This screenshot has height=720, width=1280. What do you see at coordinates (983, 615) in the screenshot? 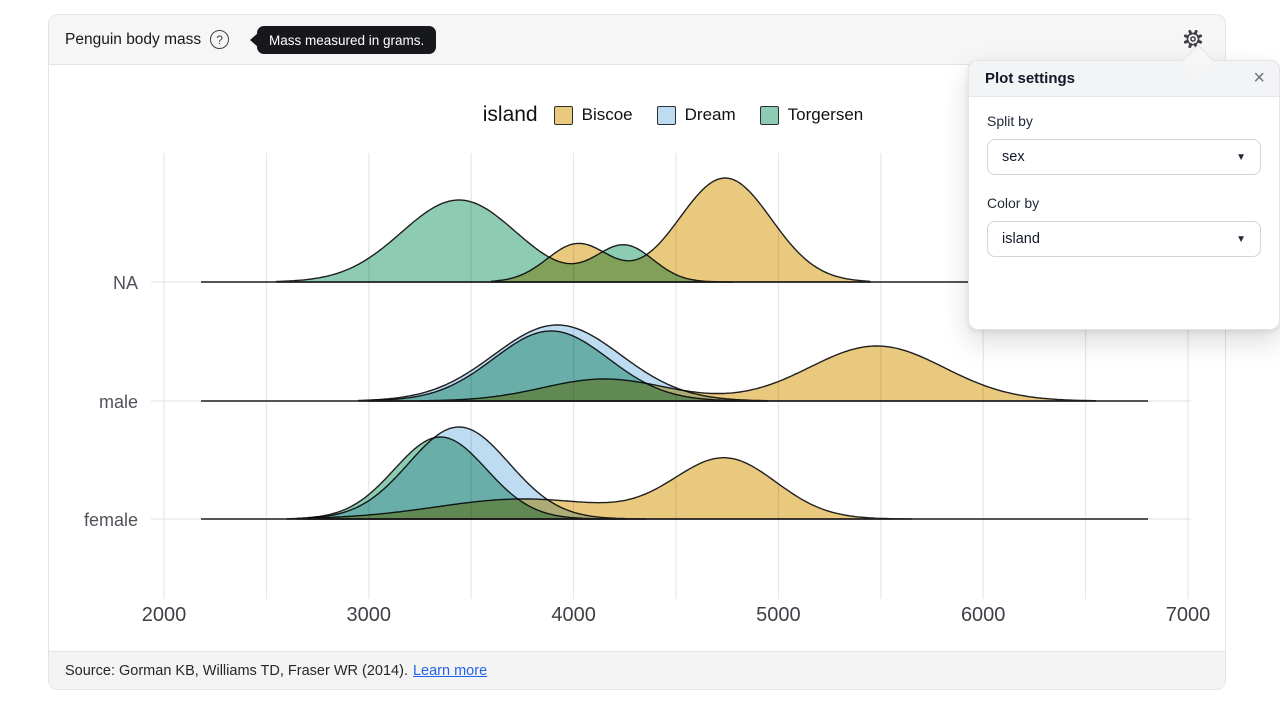
I see `x-axis-tick-label: 6000` at bounding box center [983, 615].